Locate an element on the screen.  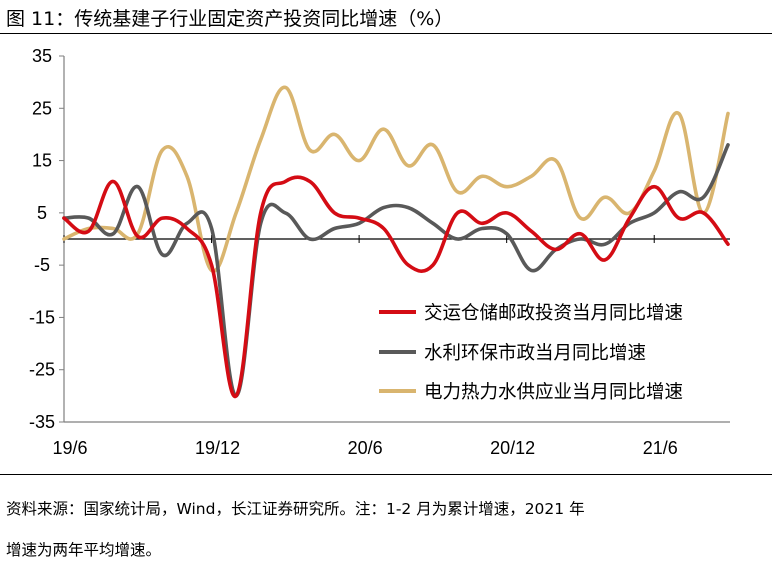
legend-label-power: 电力热力水供应业当月同比增速 is located at coordinates (553, 392).